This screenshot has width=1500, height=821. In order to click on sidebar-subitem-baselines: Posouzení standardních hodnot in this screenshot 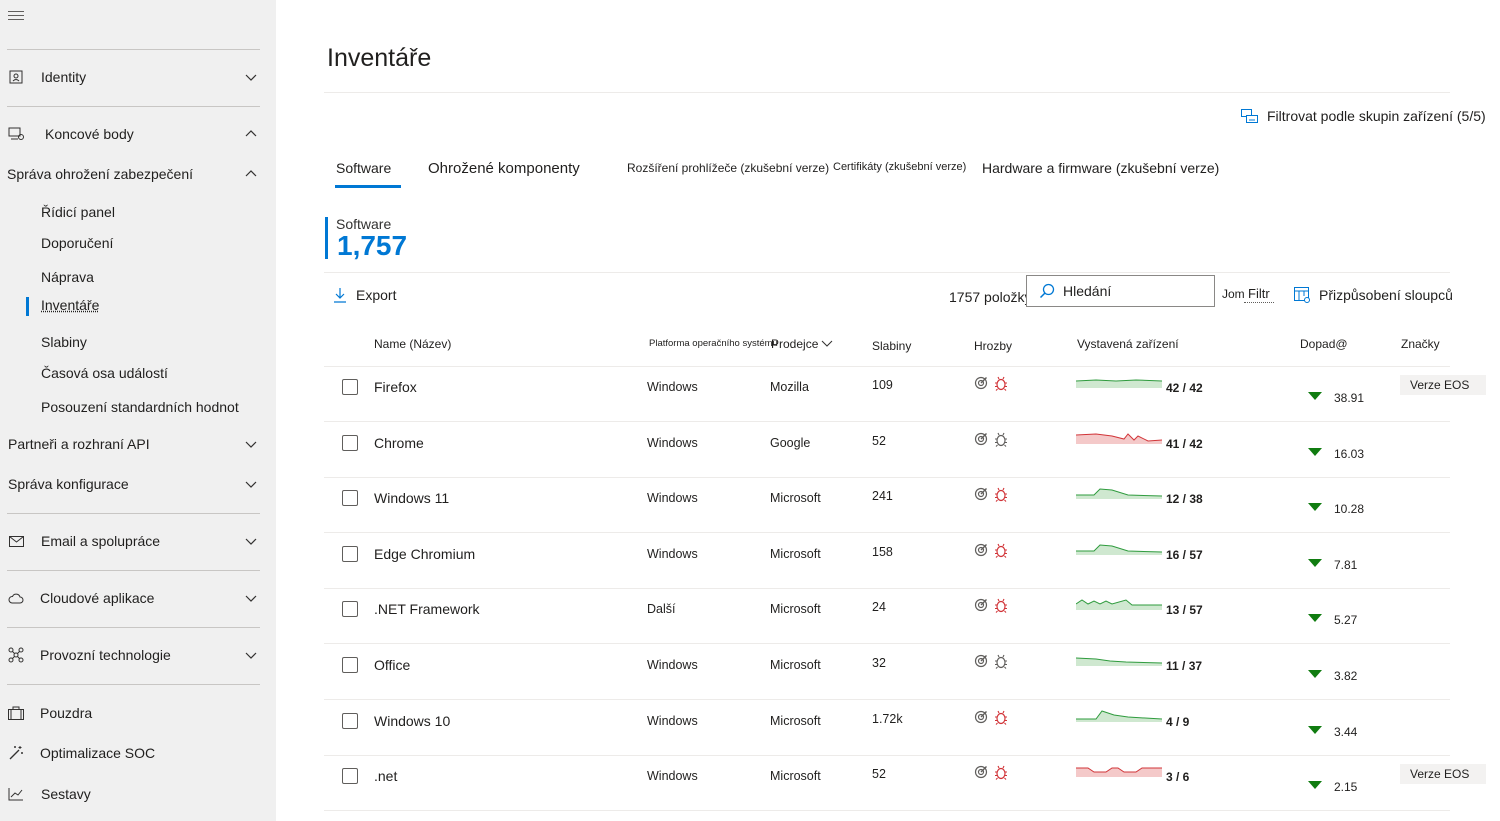, I will do `click(140, 407)`.